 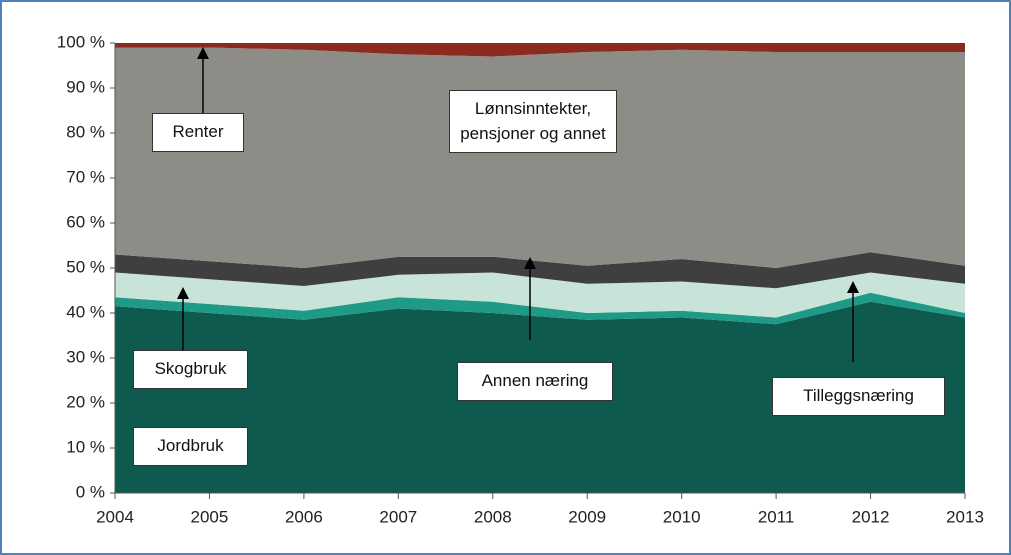 What do you see at coordinates (90, 491) in the screenshot?
I see `y-tick-label: 0 %` at bounding box center [90, 491].